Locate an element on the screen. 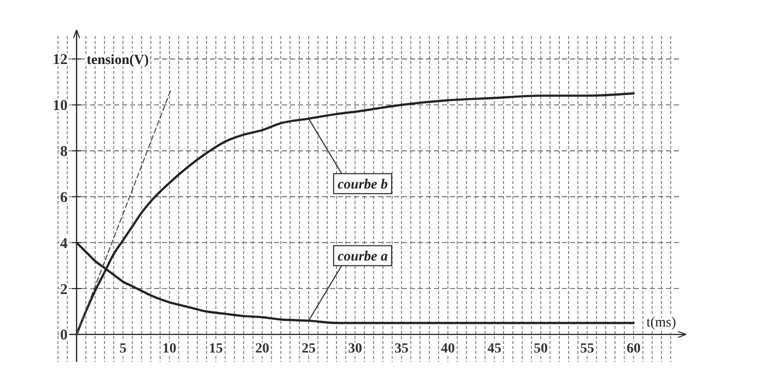 Image resolution: width=780 pixels, height=386 pixels. y-tick-label: 12 is located at coordinates (60, 60).